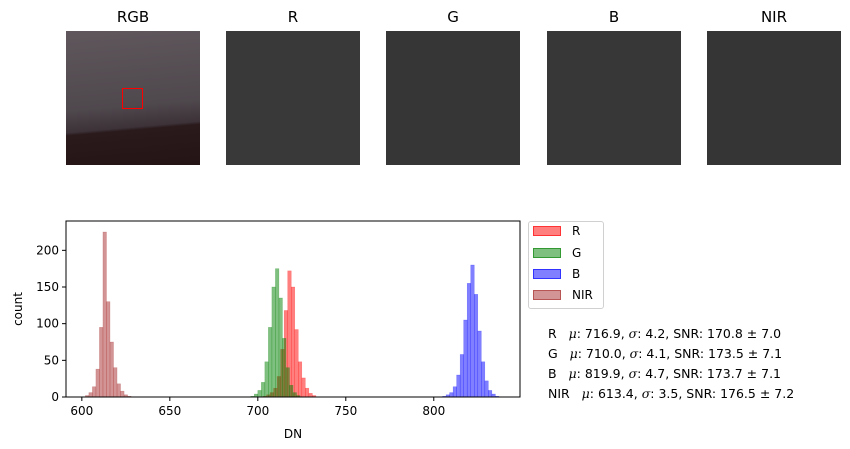 This screenshot has width=850, height=449. I want to click on x-tick-label: 650, so click(169, 411).